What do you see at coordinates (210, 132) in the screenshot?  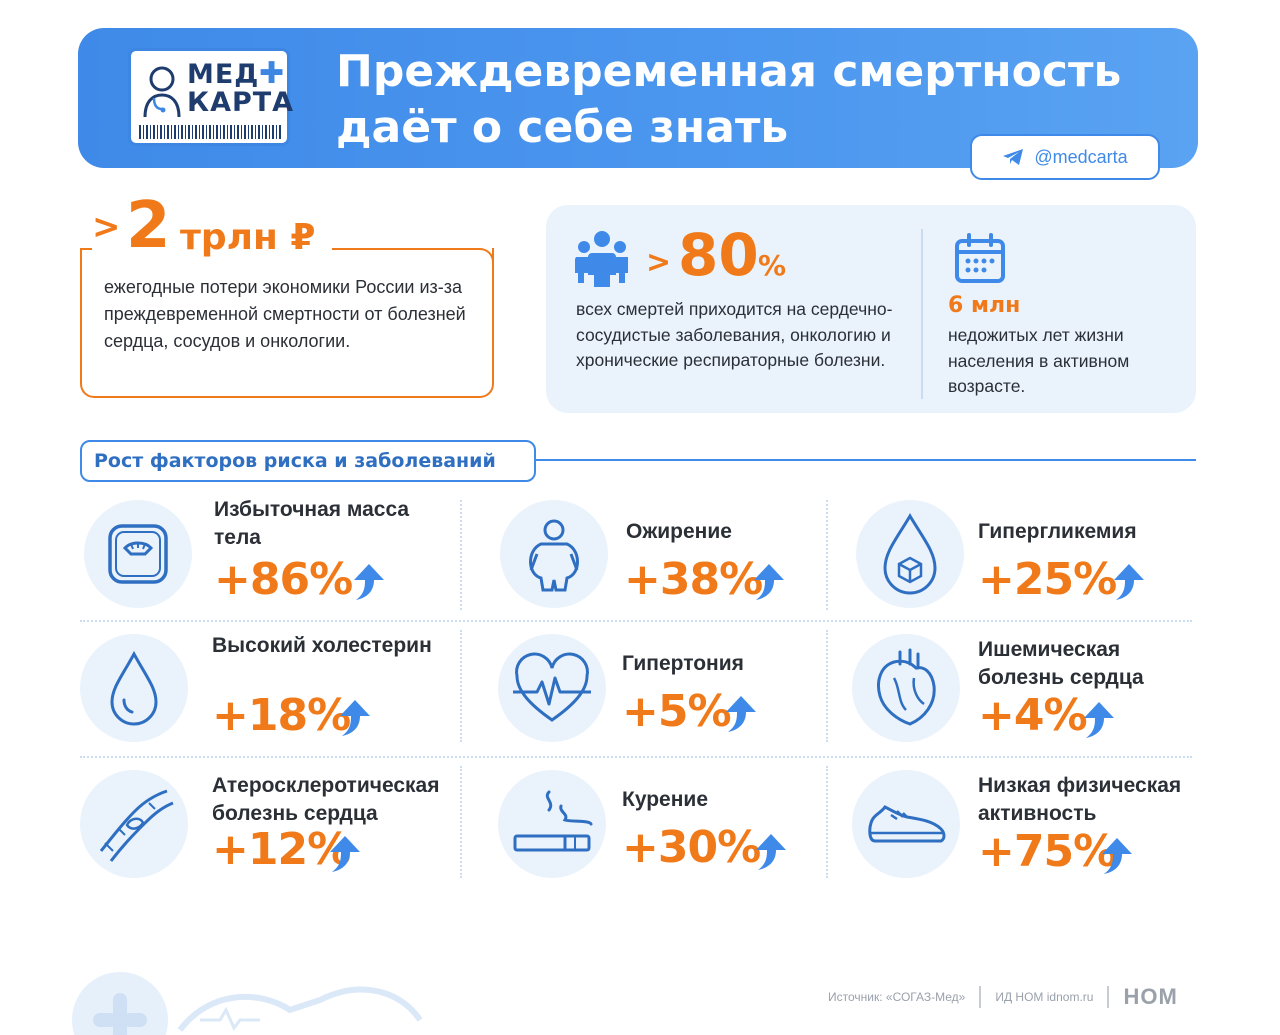 I see `barcode-icon` at bounding box center [210, 132].